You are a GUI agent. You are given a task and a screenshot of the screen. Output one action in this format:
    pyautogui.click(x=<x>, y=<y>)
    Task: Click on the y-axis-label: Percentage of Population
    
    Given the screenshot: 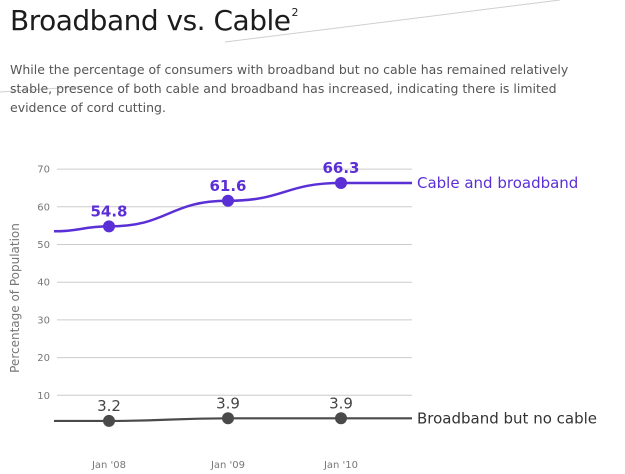 What is the action you would take?
    pyautogui.click(x=15, y=298)
    